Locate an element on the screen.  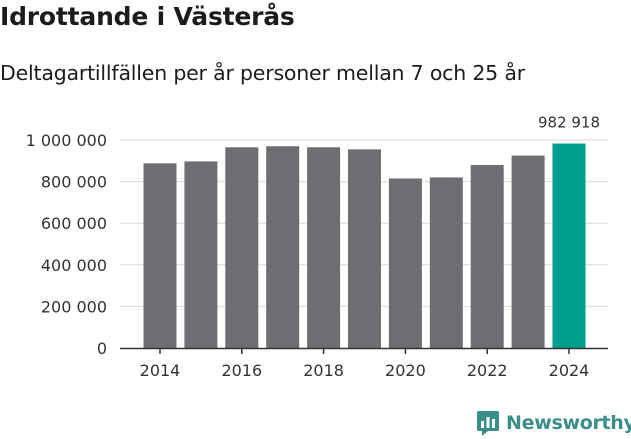
y-tick-label: 400 000 is located at coordinates (74, 265).